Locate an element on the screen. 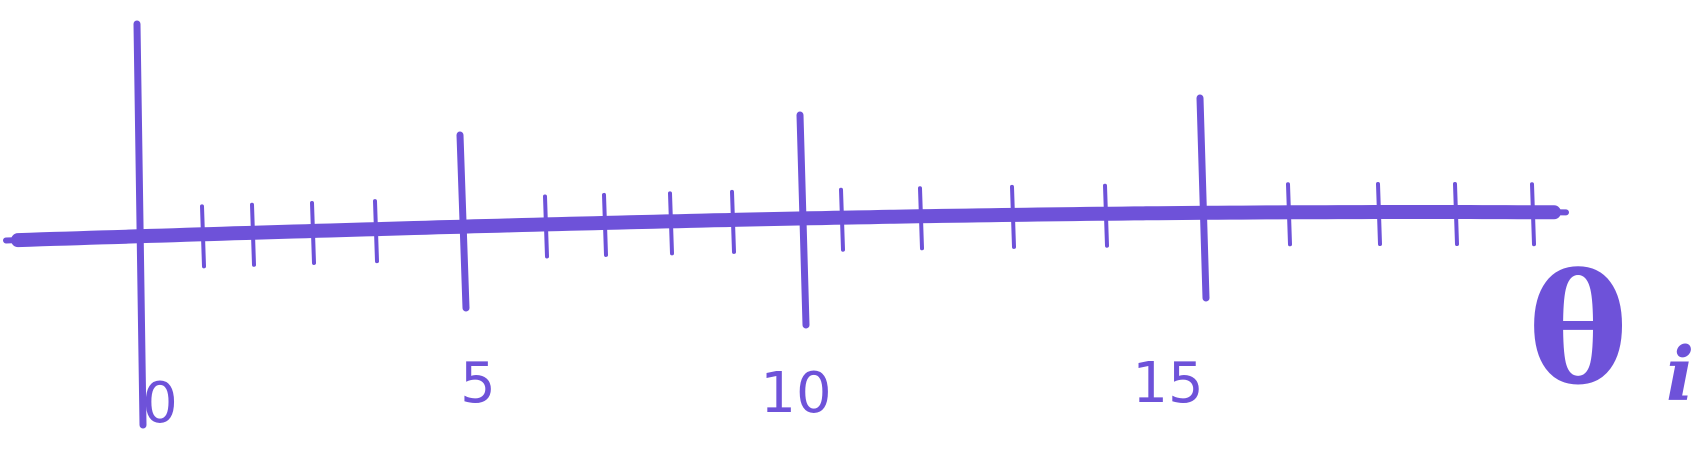  end-label-theta: θ is located at coordinates (1578, 330).